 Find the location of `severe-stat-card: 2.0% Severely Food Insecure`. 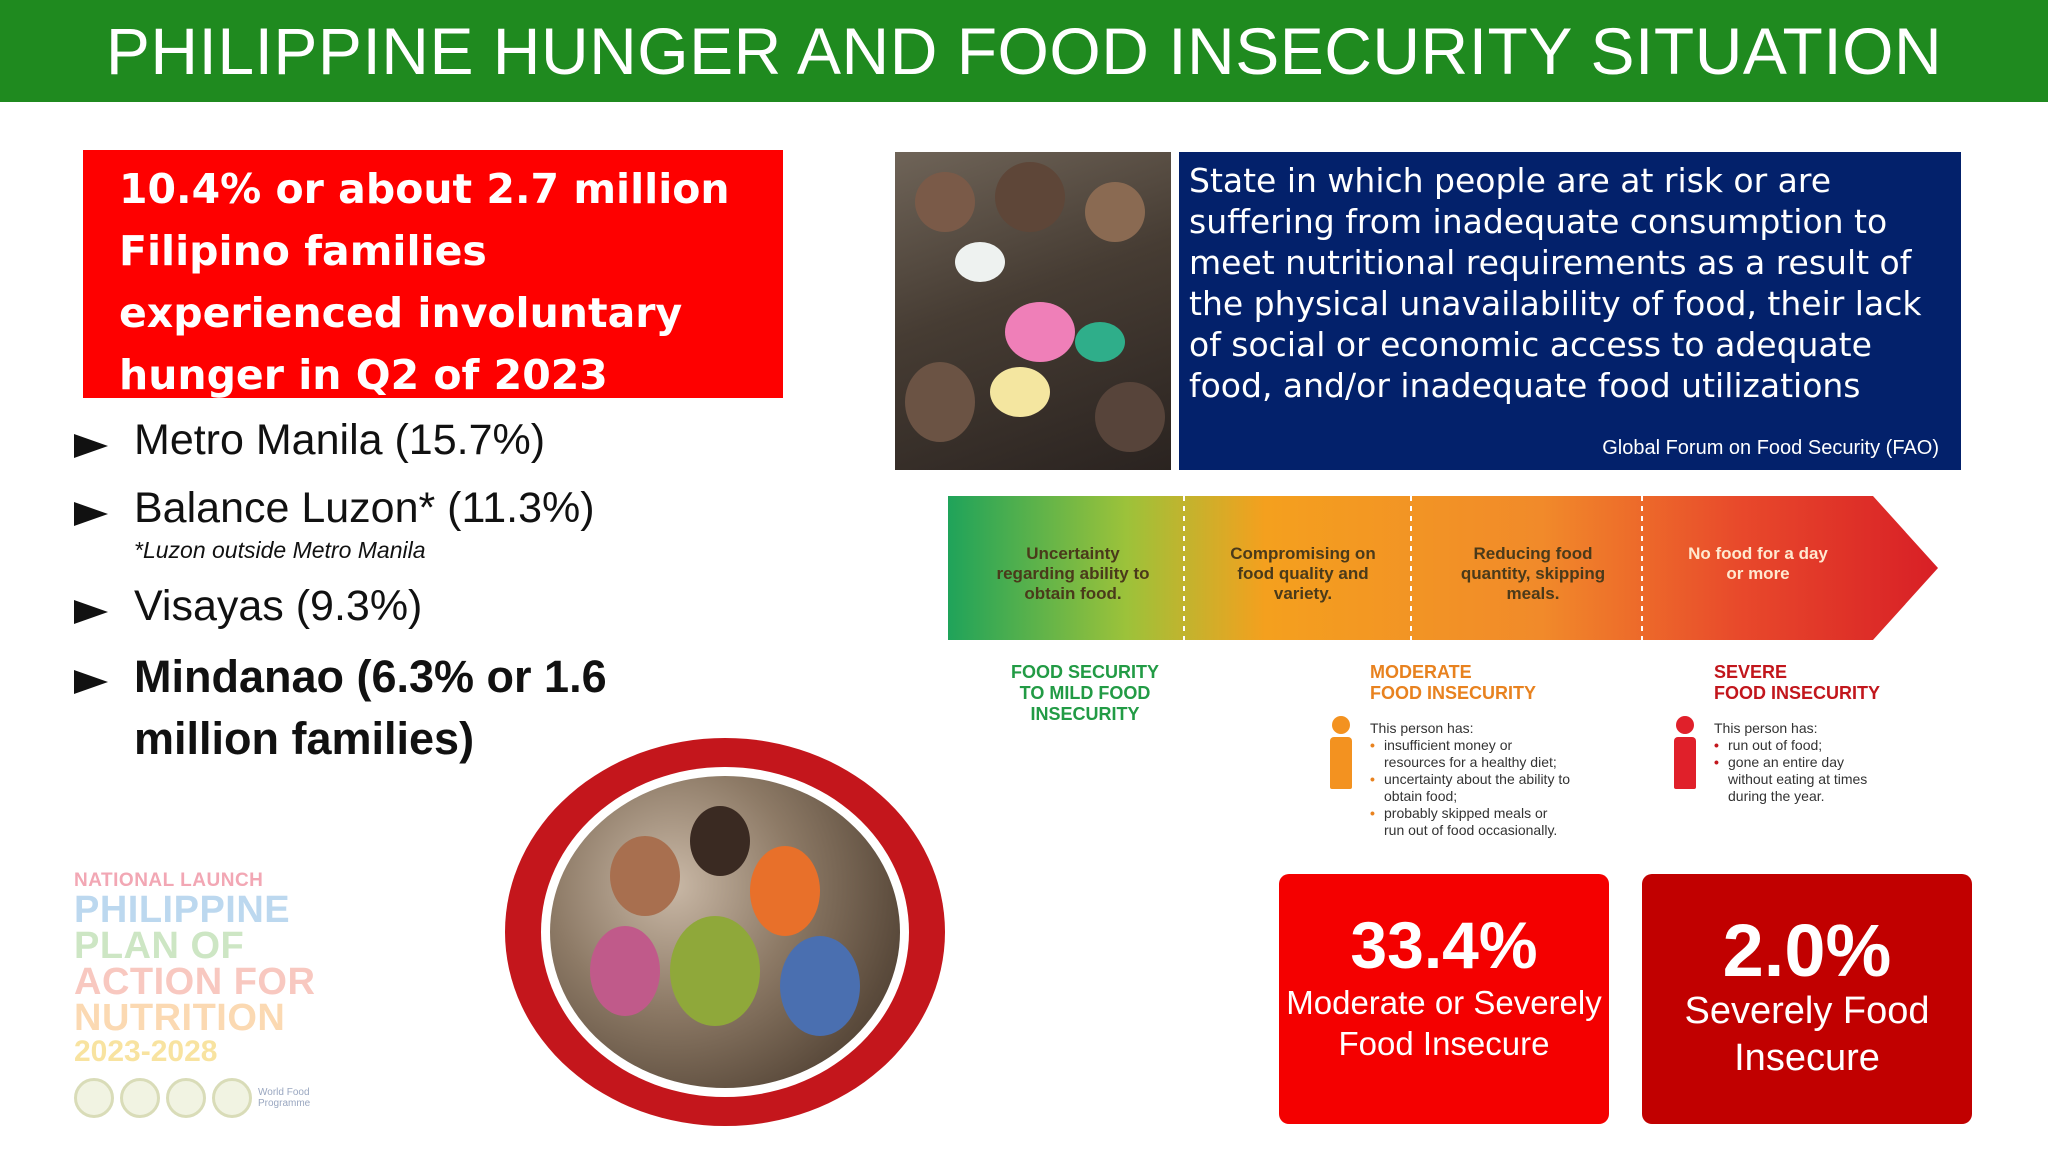

severe-stat-card: 2.0% Severely Food Insecure is located at coordinates (1807, 999).